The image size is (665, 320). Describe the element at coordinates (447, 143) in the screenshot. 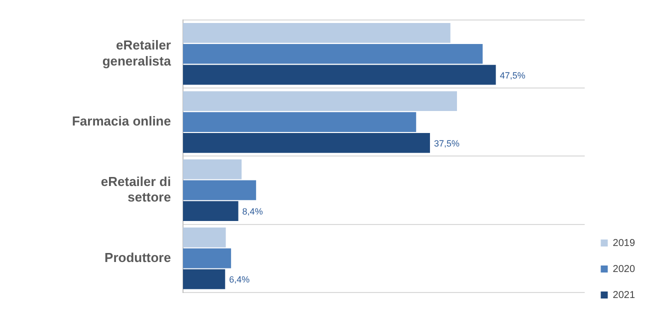

I see `data-label: 37,5%` at that location.